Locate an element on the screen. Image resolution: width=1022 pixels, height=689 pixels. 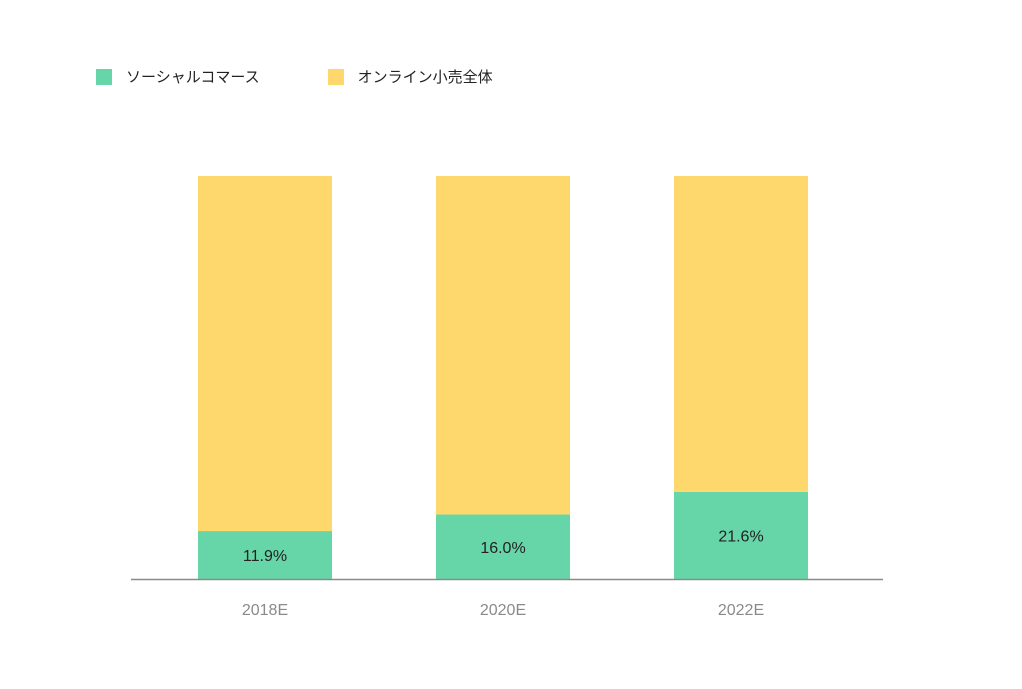
data-label-2018E: 11.9% is located at coordinates (265, 556).